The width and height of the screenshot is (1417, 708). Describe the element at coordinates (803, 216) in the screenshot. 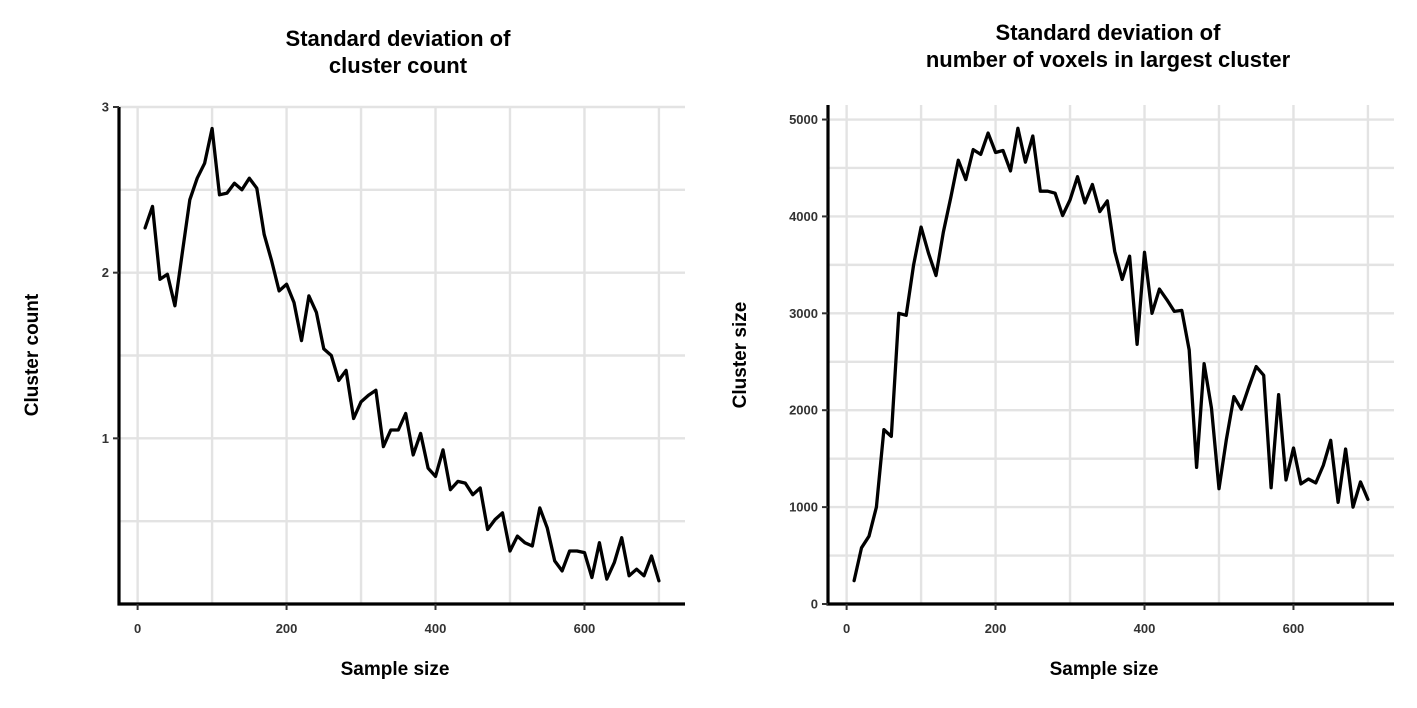

I see `y-tick-label: 4000` at that location.